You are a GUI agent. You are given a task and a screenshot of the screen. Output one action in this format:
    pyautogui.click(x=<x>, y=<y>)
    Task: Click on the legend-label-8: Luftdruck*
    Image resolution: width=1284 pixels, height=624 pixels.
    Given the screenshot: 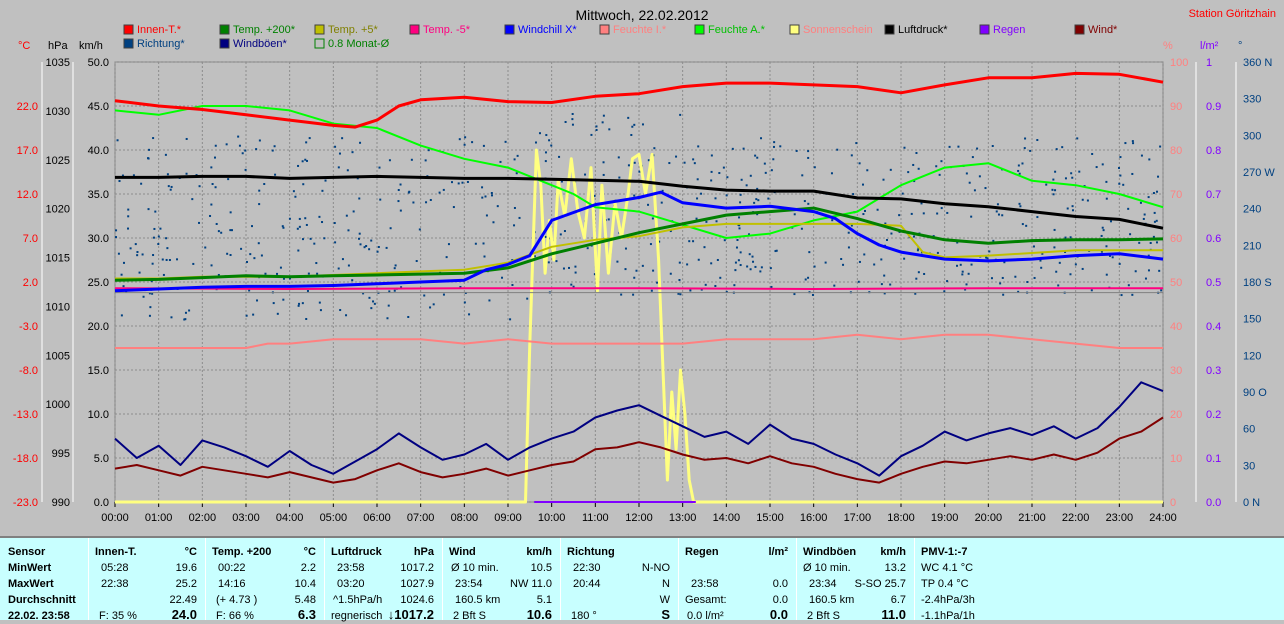 What is the action you would take?
    pyautogui.click(x=923, y=30)
    